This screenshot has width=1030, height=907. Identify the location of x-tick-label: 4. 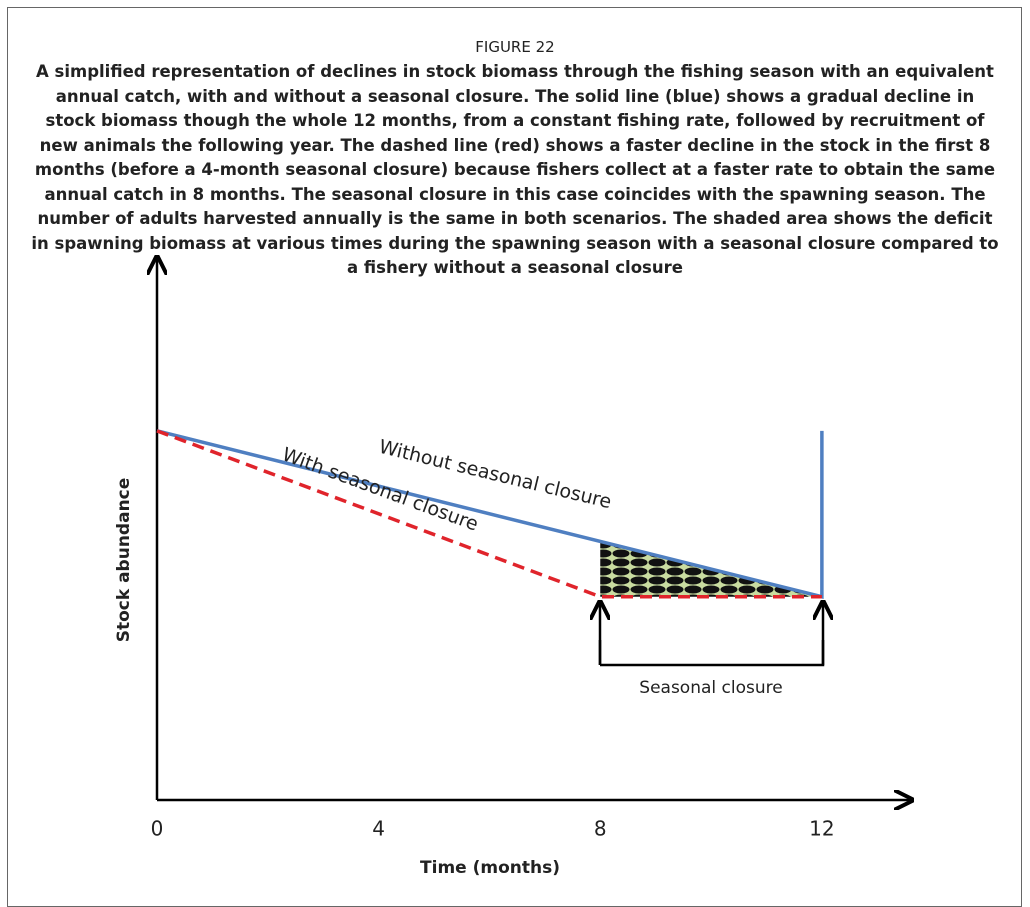
(378, 829).